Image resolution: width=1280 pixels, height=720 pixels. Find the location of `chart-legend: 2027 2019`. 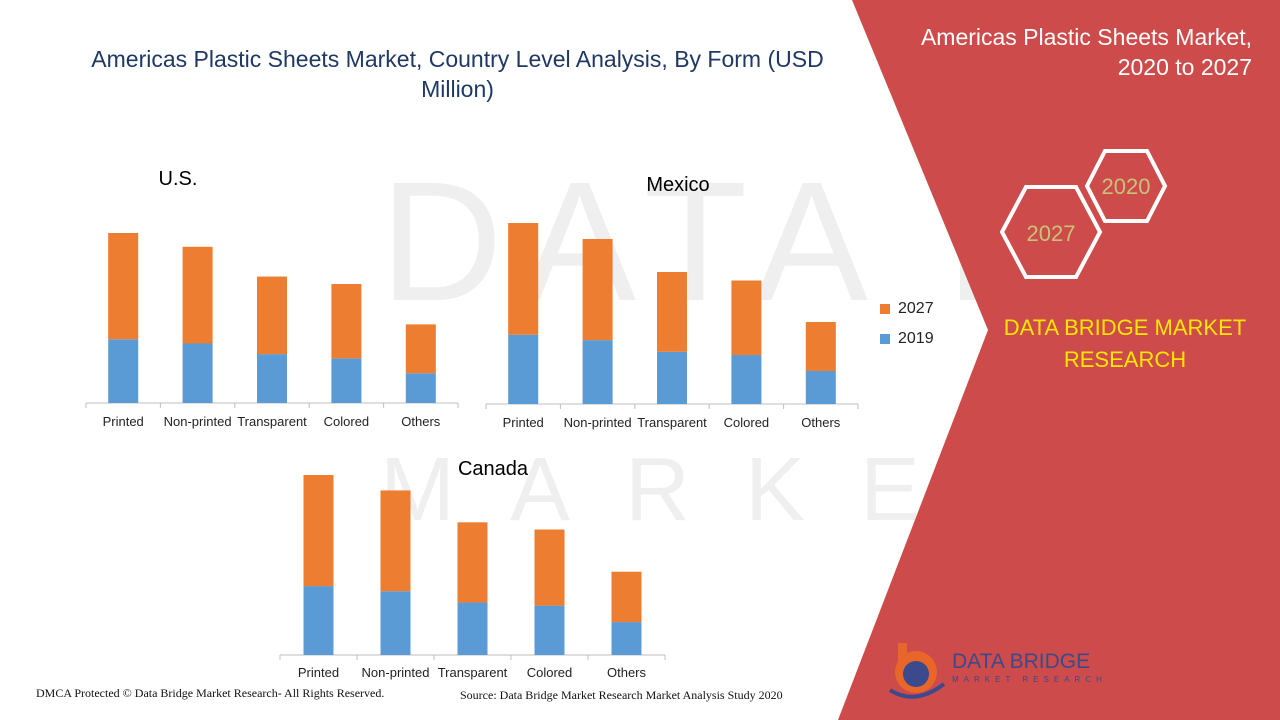

chart-legend: 2027 2019 is located at coordinates (907, 324).